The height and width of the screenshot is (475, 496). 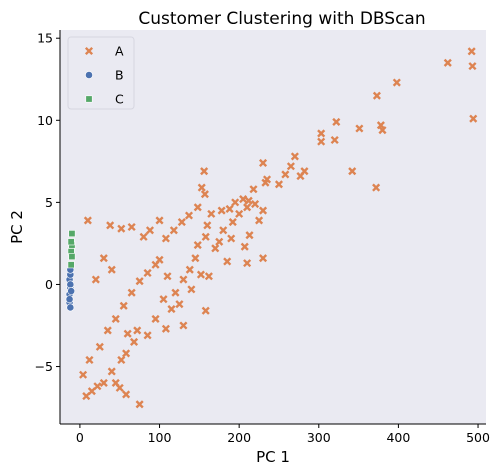 I want to click on y-axis-title: PC 2, so click(x=17, y=227).